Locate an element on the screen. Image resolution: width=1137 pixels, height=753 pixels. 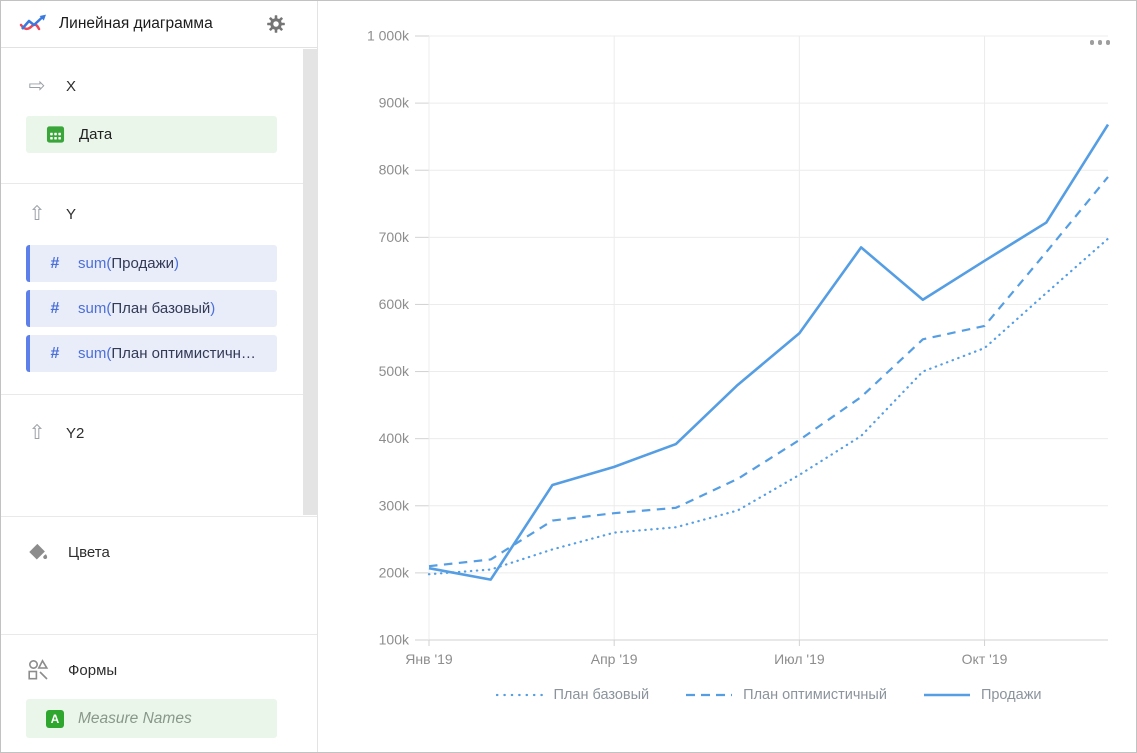
svg-text: 900k is located at coordinates (394, 103).